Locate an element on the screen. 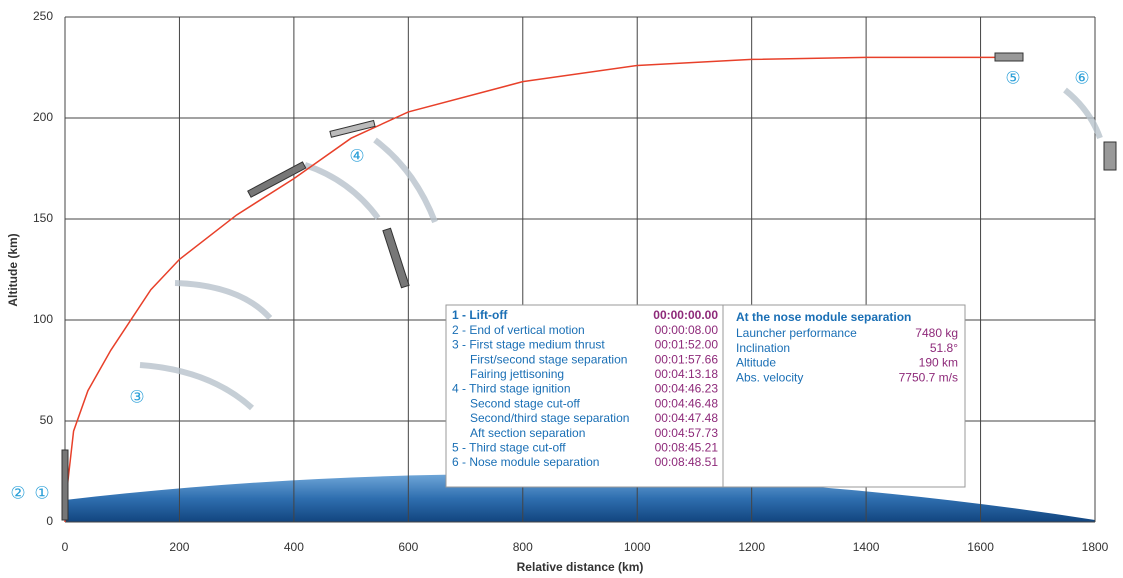  event-time: 00:08:45.21 is located at coordinates (687, 447).